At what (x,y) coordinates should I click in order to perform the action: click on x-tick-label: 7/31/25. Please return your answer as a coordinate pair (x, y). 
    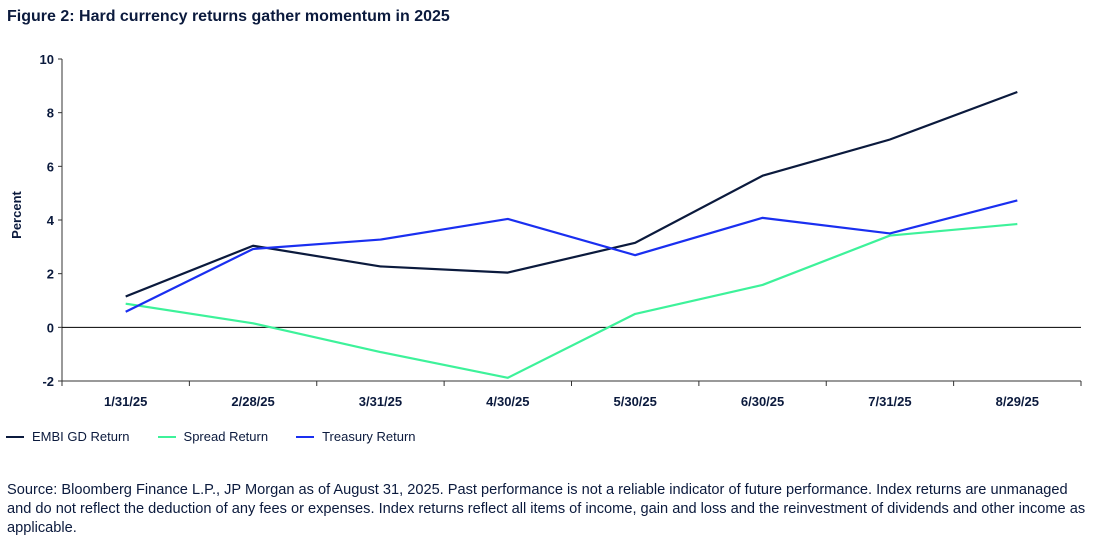
    Looking at the image, I should click on (889, 401).